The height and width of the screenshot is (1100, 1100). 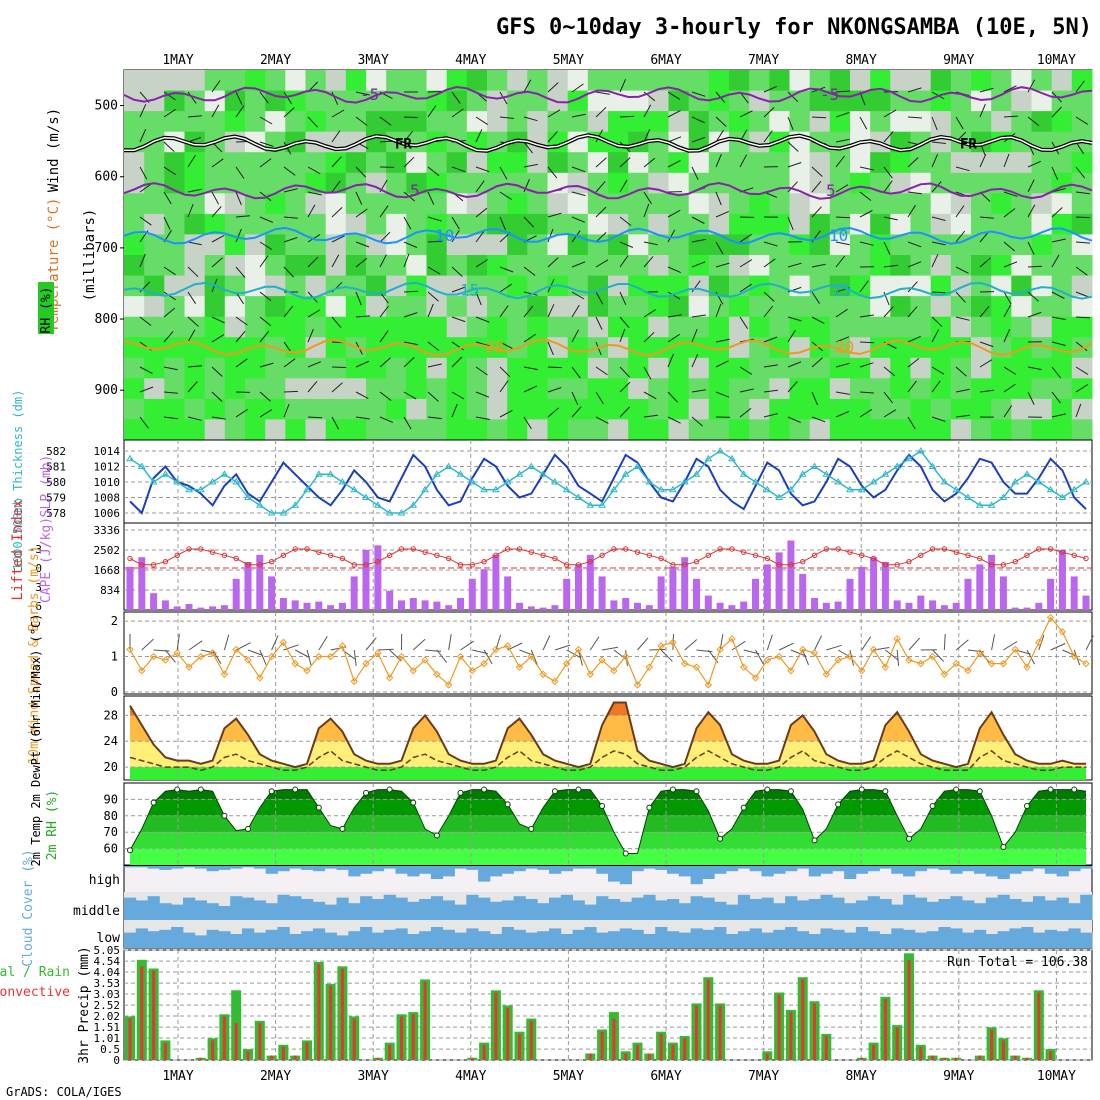 What do you see at coordinates (111, 849) in the screenshot?
I see `rh-tick-label: 60` at bounding box center [111, 849].